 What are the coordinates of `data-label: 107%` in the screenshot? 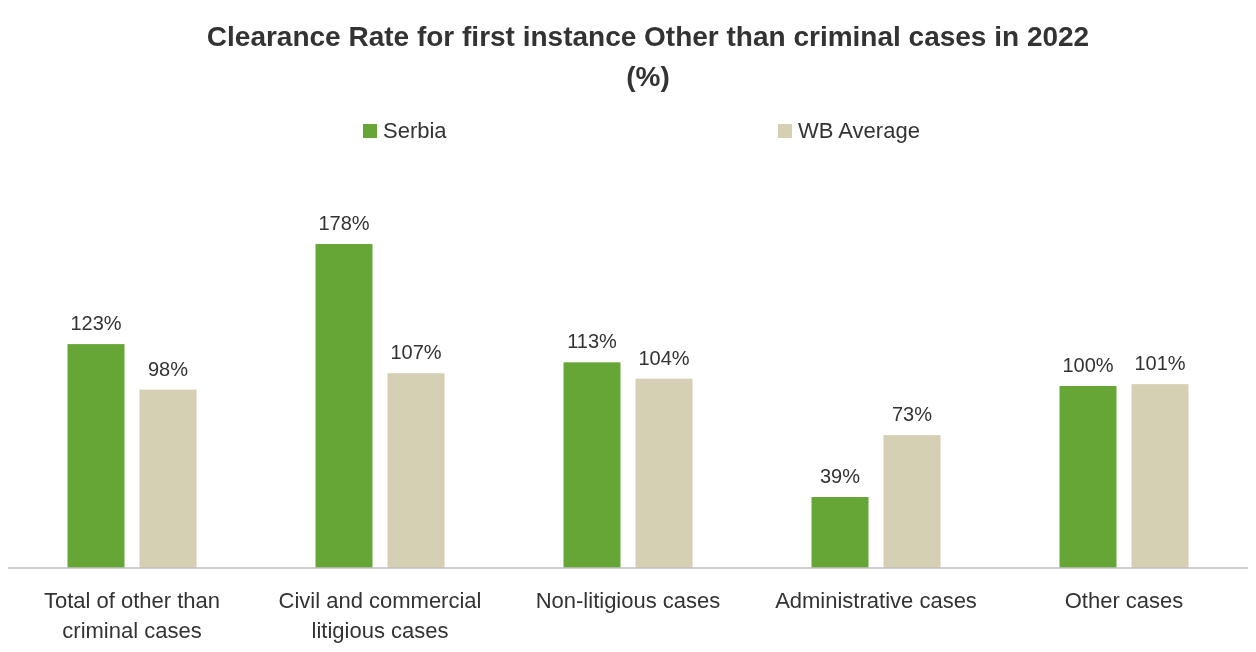 It's located at (416, 352).